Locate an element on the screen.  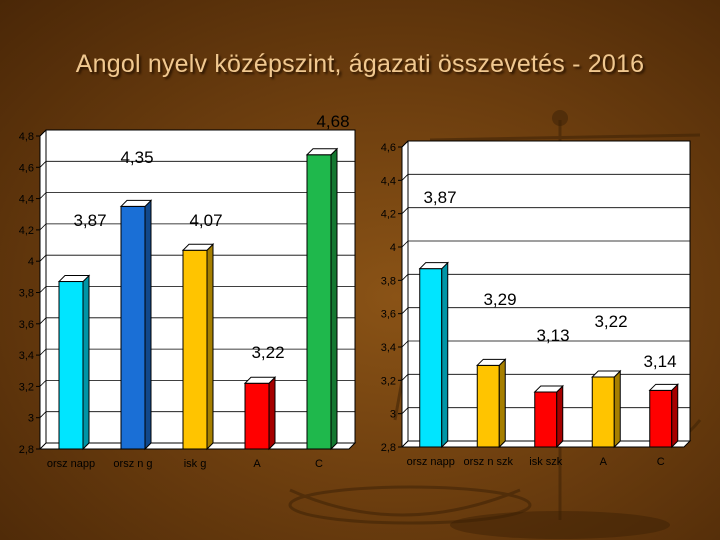
data-value-label: 4,68 is located at coordinates (332, 121).